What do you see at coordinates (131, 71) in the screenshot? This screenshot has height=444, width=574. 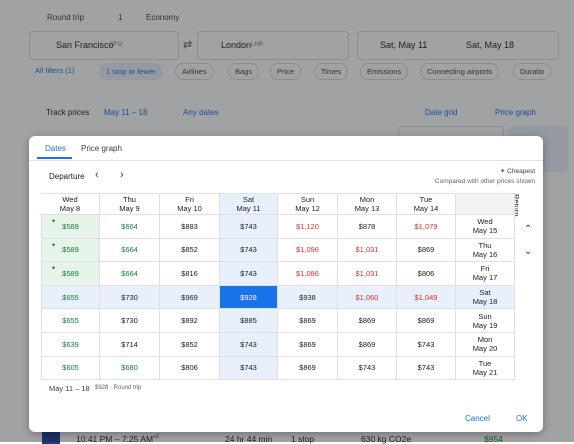 I see `filter-chip: 1 stop or fewer` at bounding box center [131, 71].